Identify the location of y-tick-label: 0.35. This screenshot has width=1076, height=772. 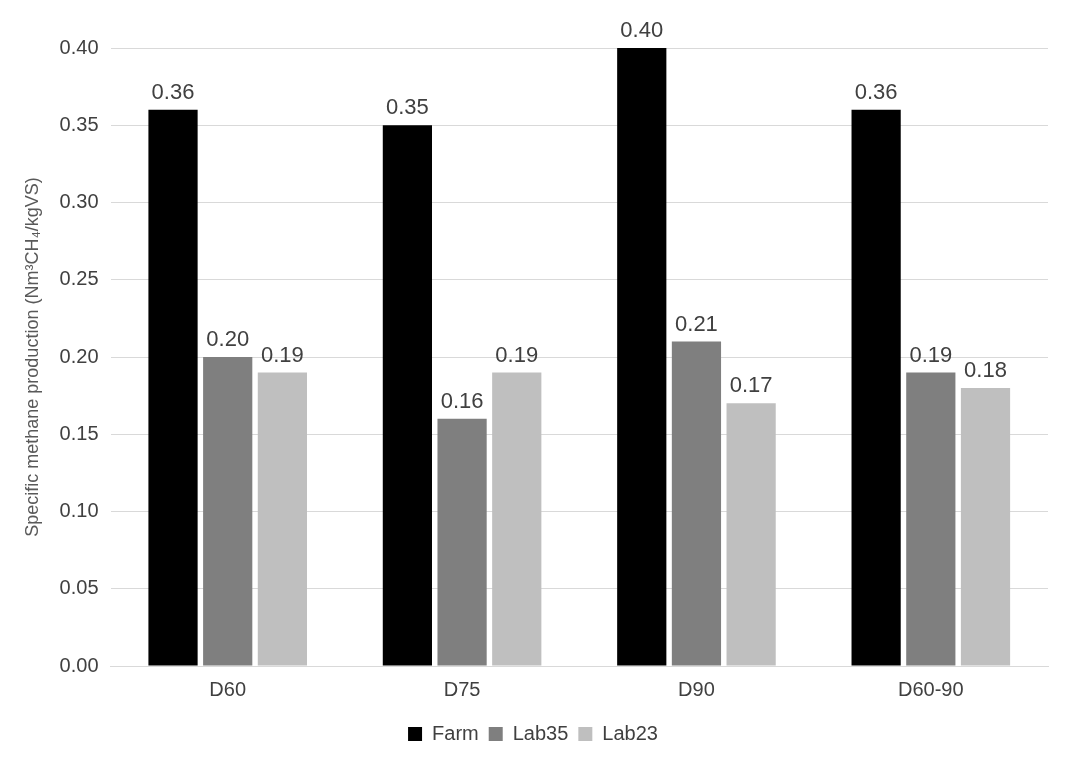
(79, 123).